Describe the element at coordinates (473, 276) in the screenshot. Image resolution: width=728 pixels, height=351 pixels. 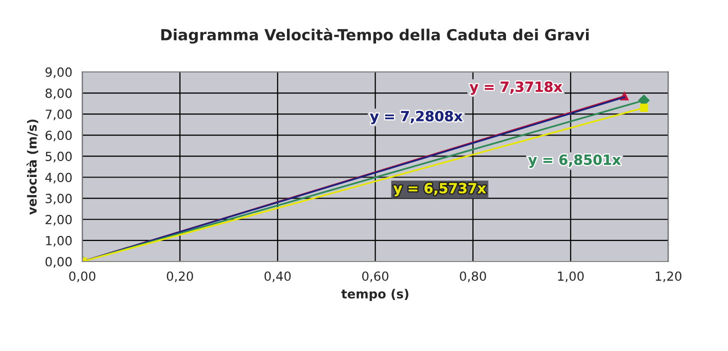
I see `x-tick-label: 0,80` at that location.